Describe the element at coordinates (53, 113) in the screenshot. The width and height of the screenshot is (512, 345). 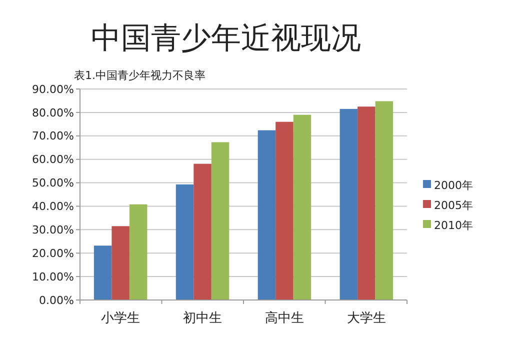
I see `y-tick-label: 80.00%` at that location.